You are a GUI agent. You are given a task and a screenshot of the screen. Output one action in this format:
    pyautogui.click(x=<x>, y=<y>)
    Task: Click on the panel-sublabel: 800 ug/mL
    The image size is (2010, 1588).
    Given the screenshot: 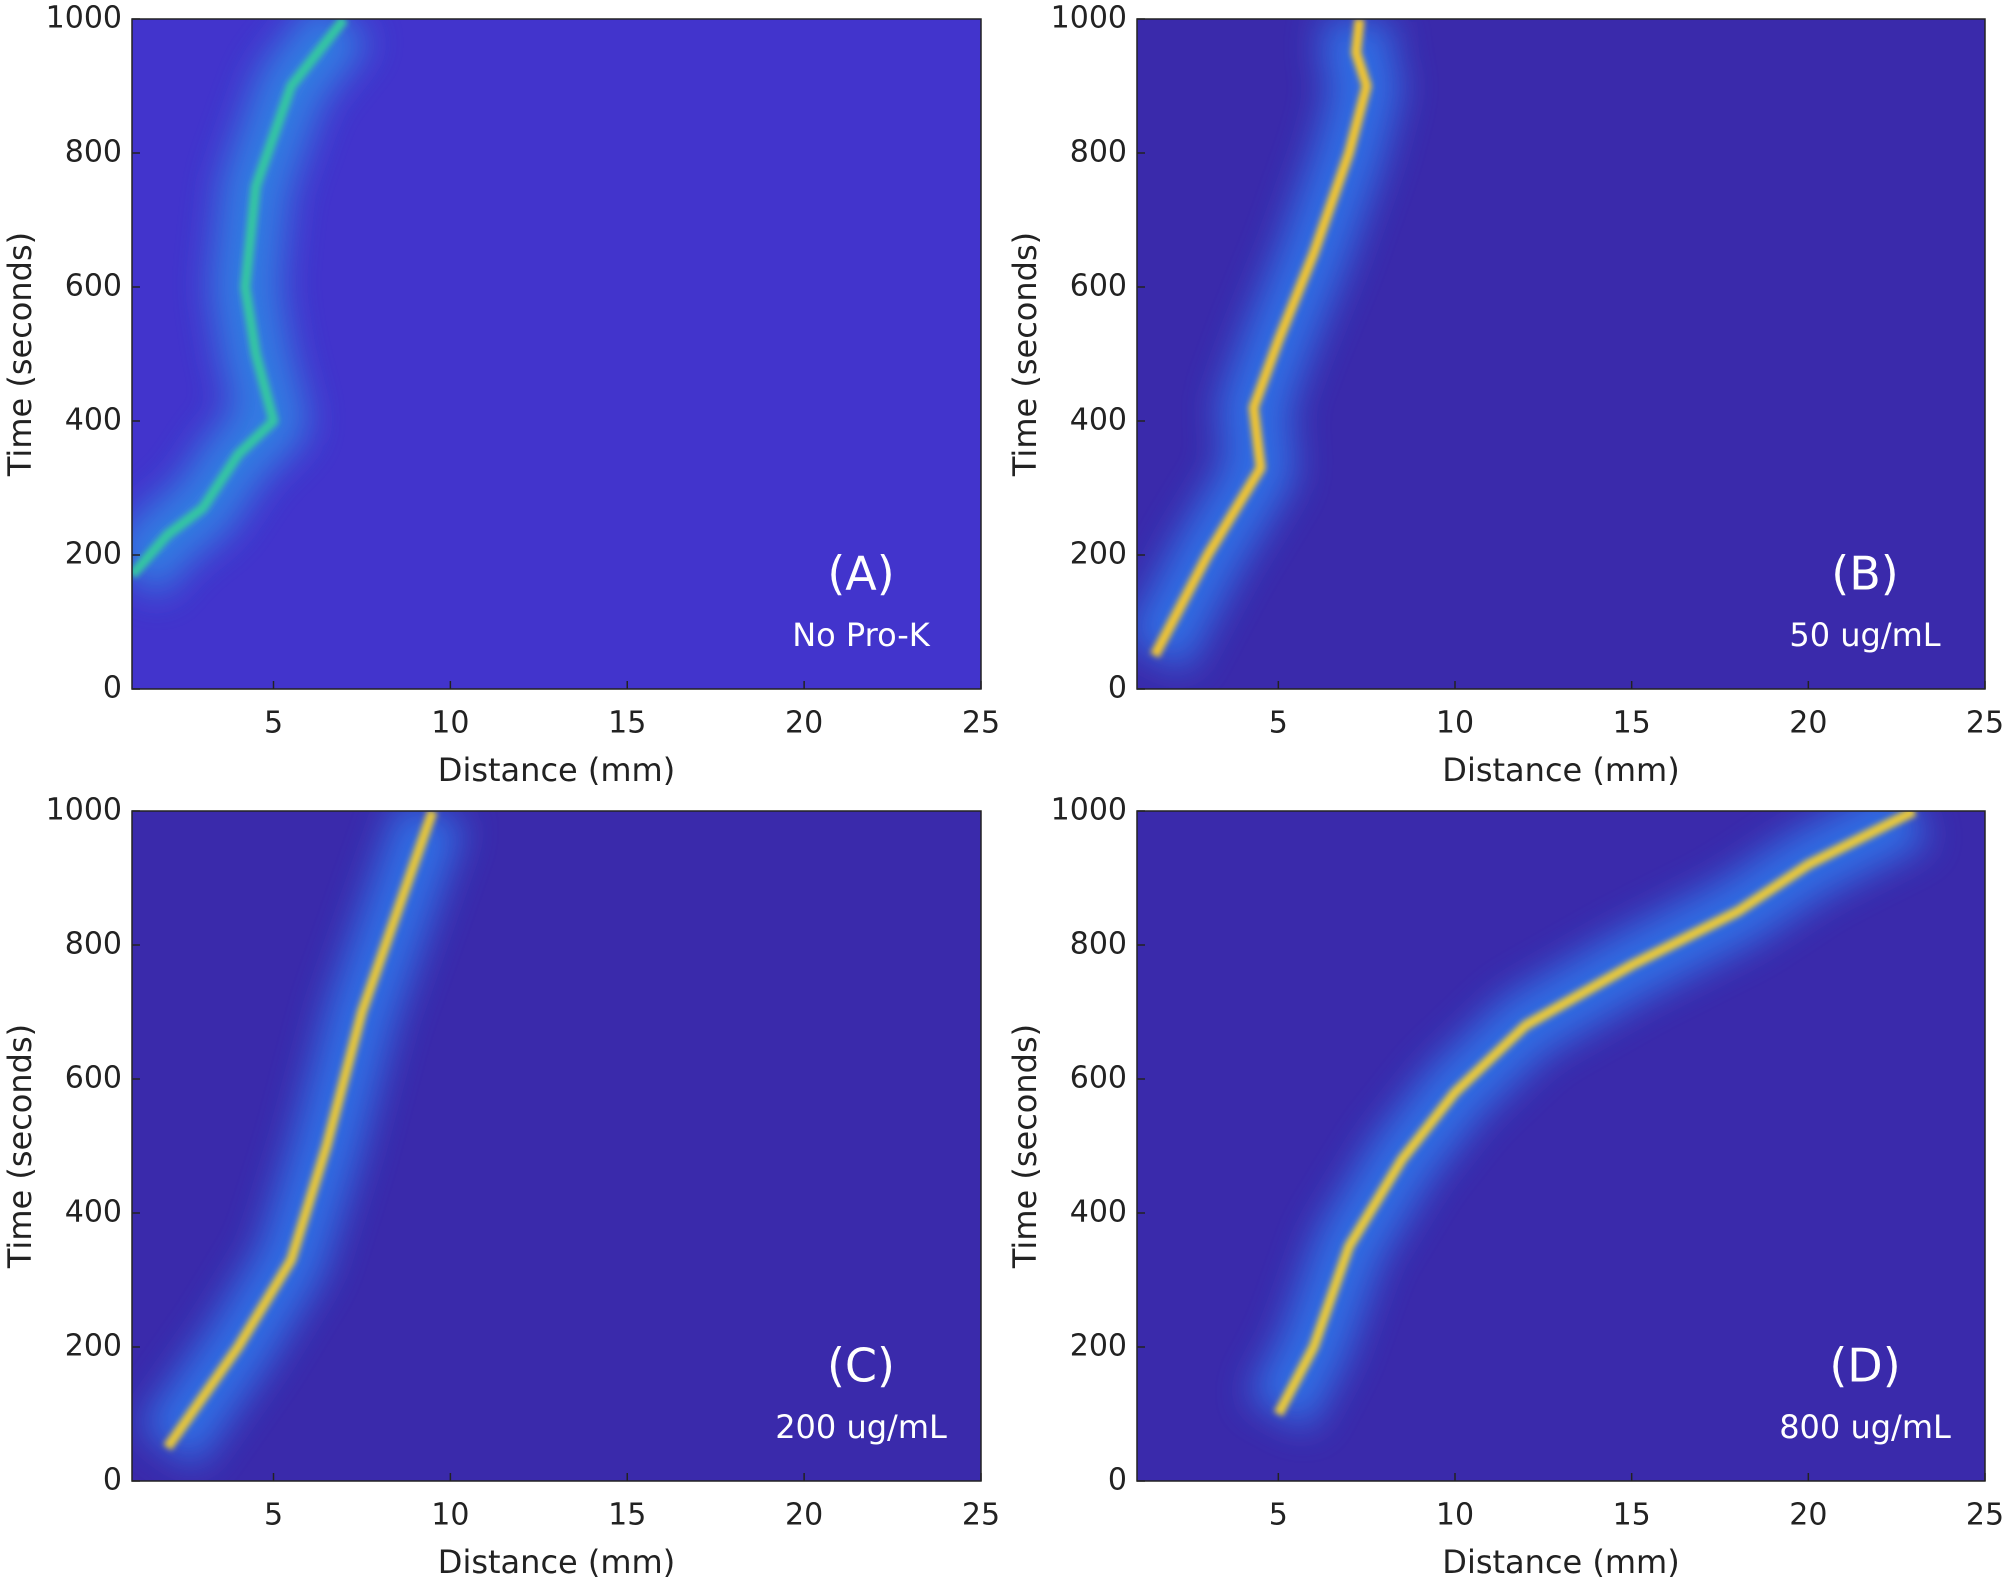 What is the action you would take?
    pyautogui.click(x=1865, y=1427)
    